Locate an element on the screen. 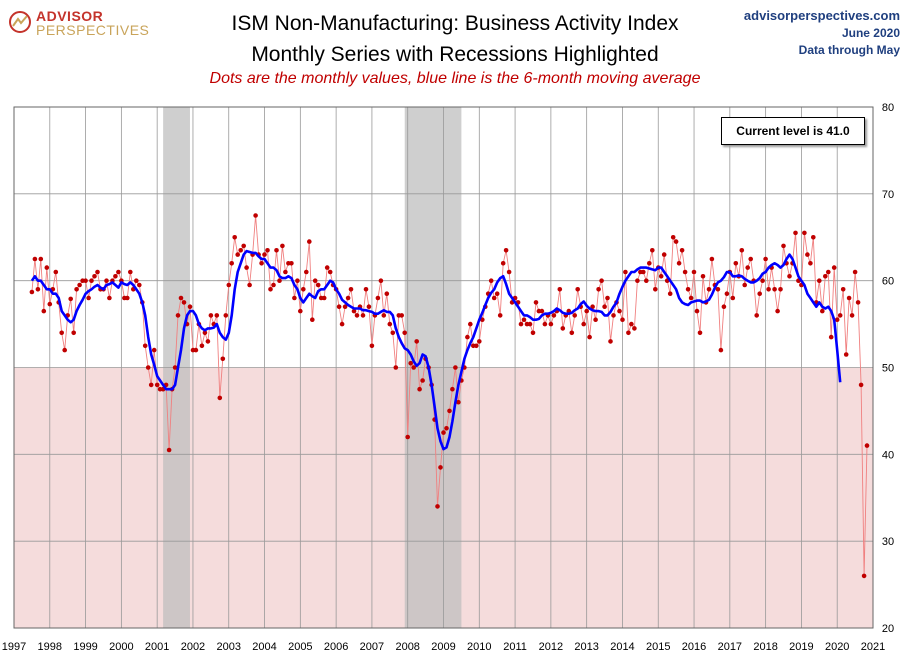 This screenshot has height=661, width=910. data-through: Data through May is located at coordinates (849, 50).